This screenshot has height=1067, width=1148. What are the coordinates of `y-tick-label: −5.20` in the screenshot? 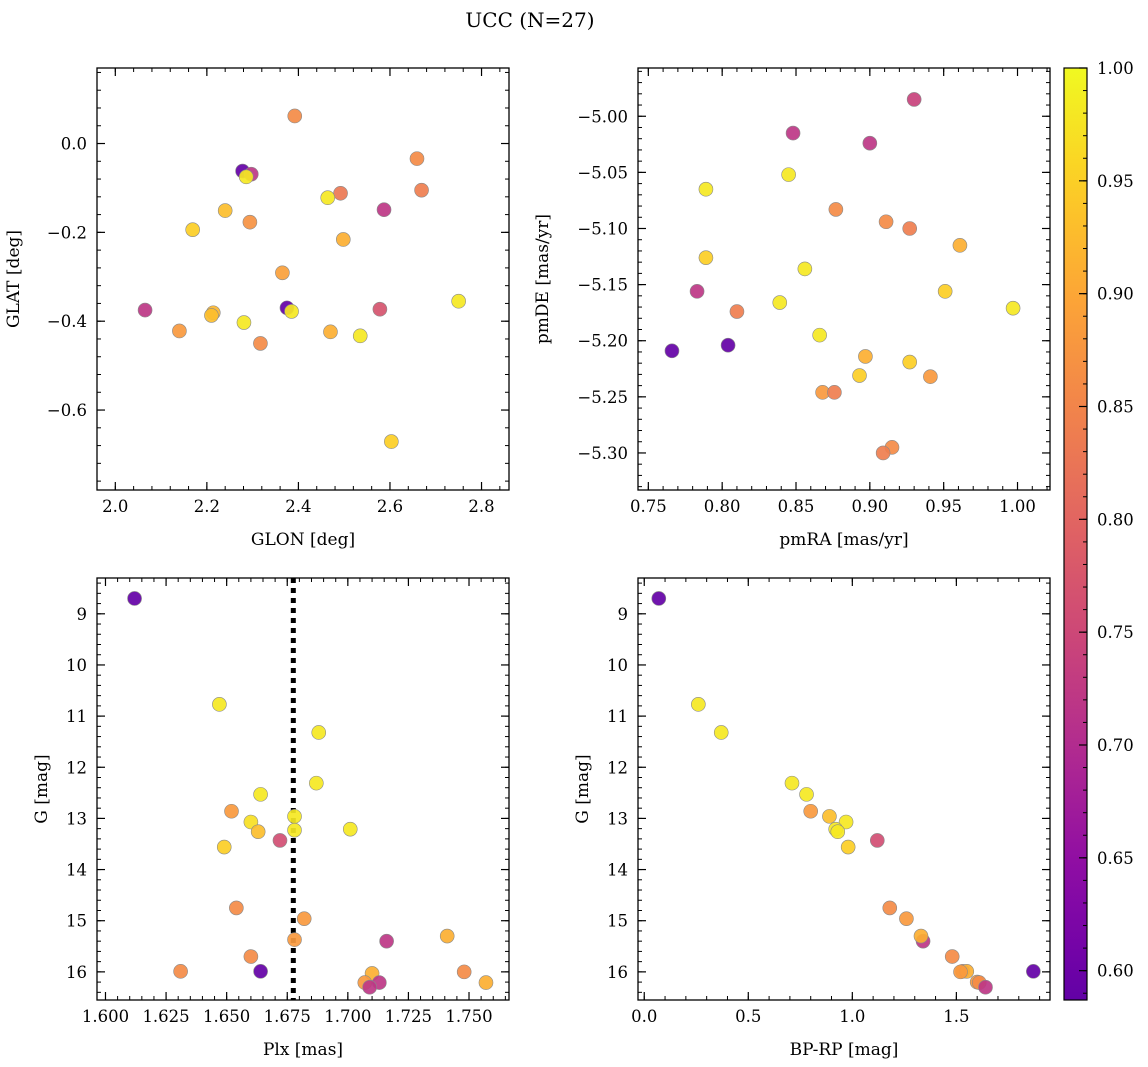 It's located at (602, 341).